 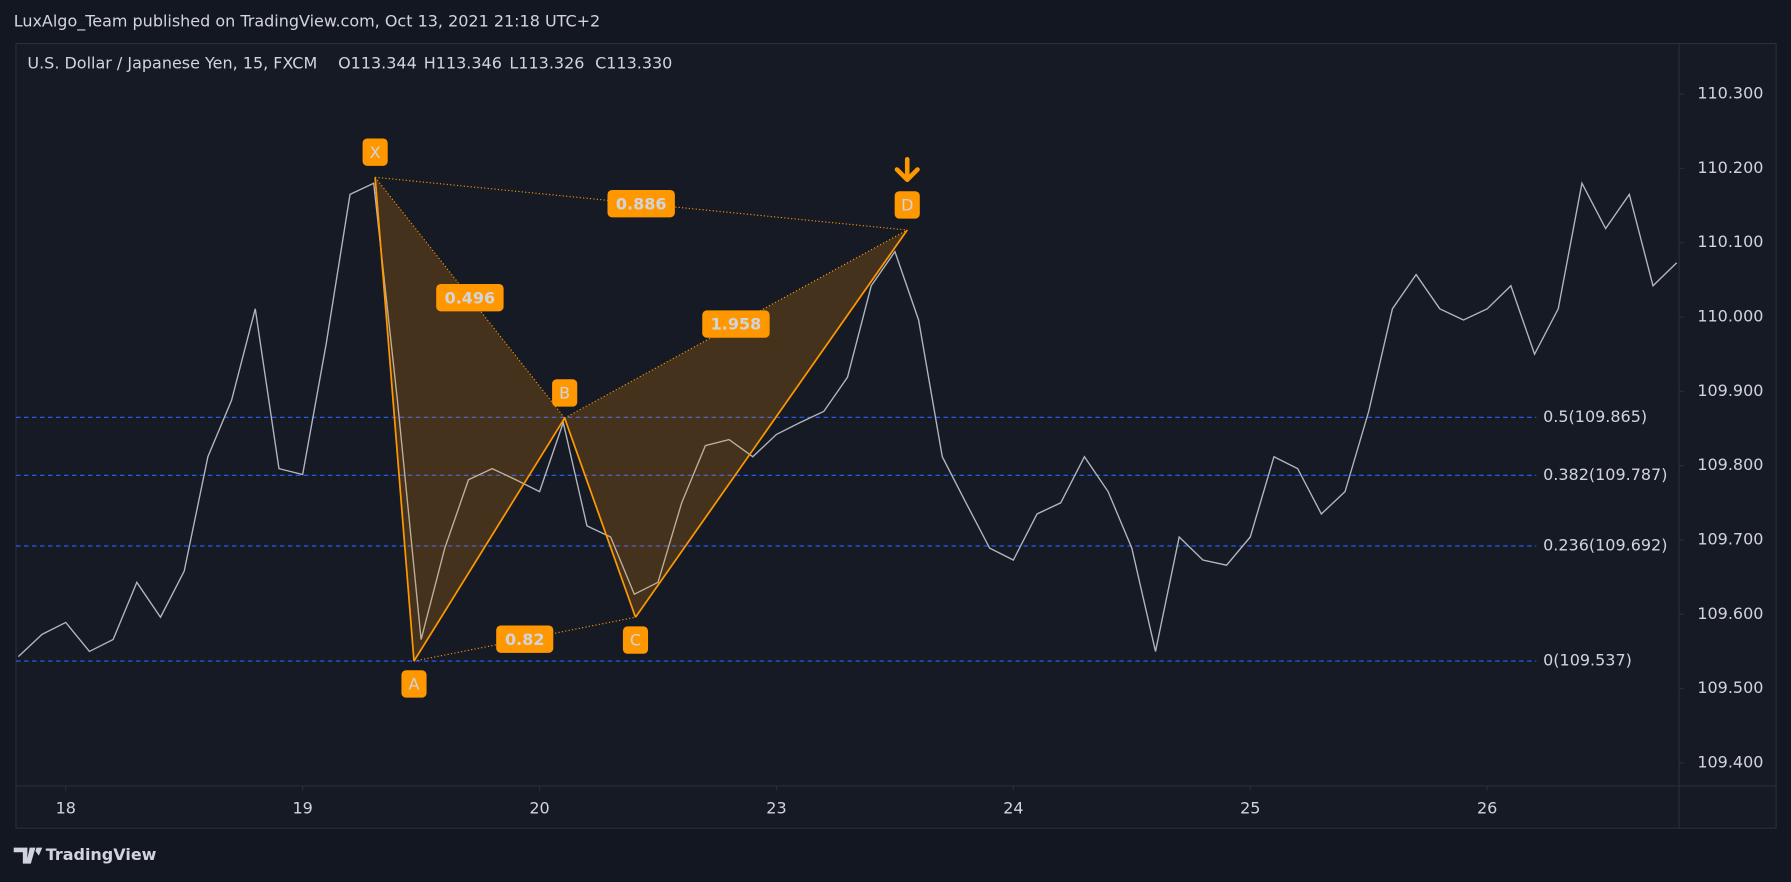 I want to click on ohlc-value: L113.326, so click(x=546, y=63).